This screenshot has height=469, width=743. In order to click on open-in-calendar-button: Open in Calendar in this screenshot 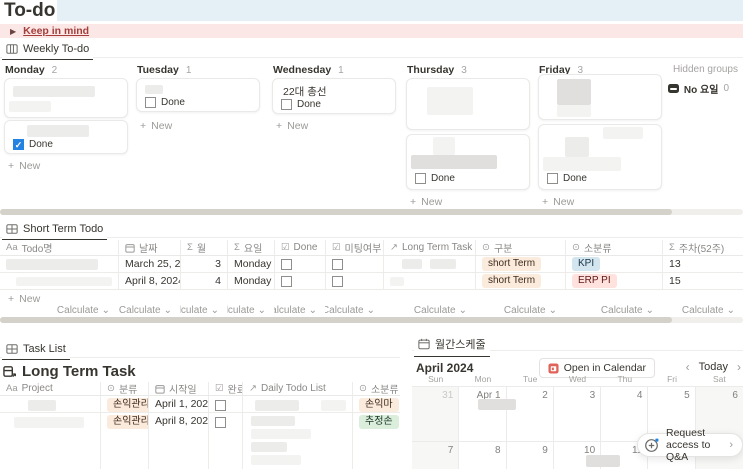, I will do `click(596, 368)`.